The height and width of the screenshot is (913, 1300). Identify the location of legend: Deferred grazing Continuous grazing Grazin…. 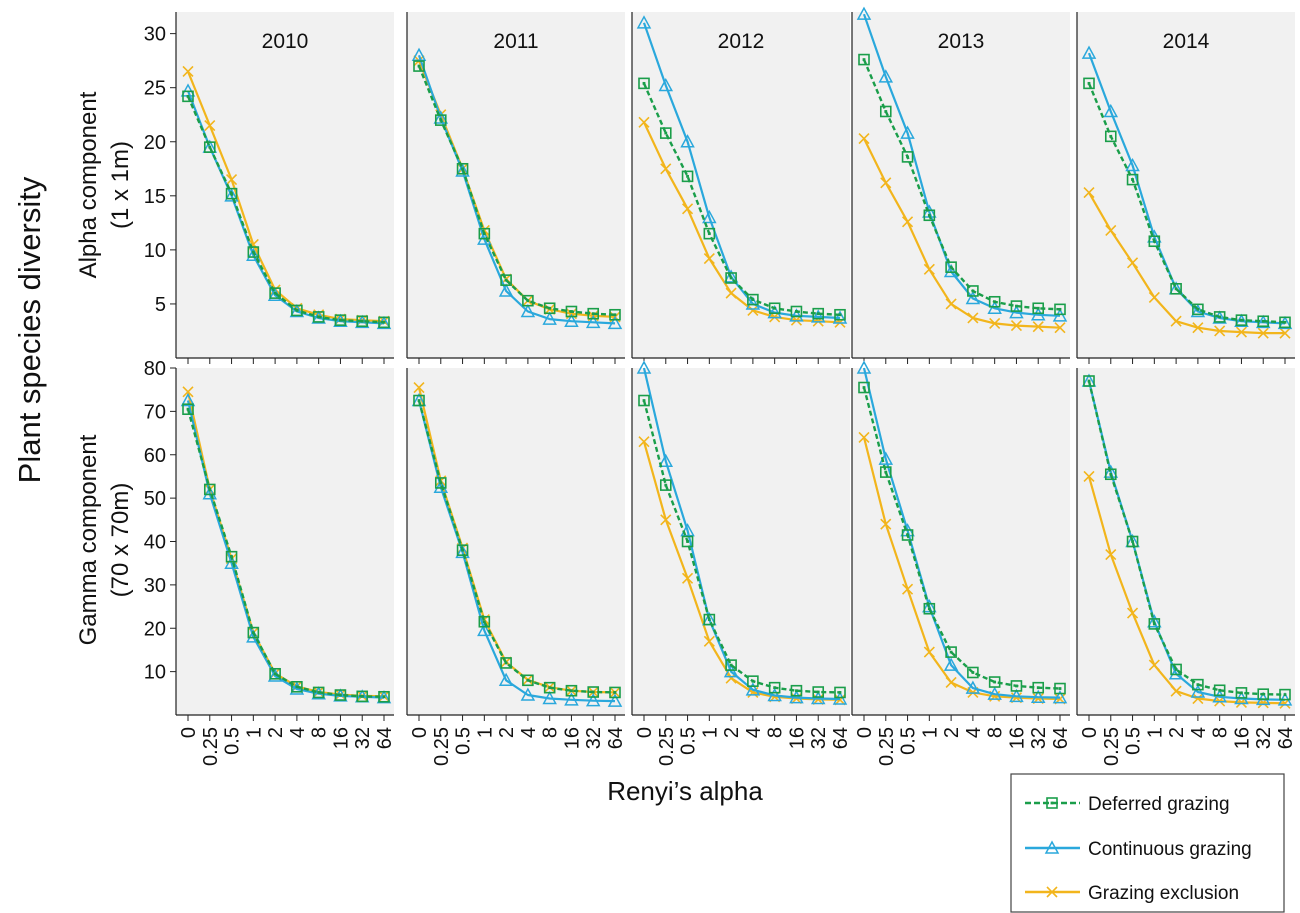
(1147, 843).